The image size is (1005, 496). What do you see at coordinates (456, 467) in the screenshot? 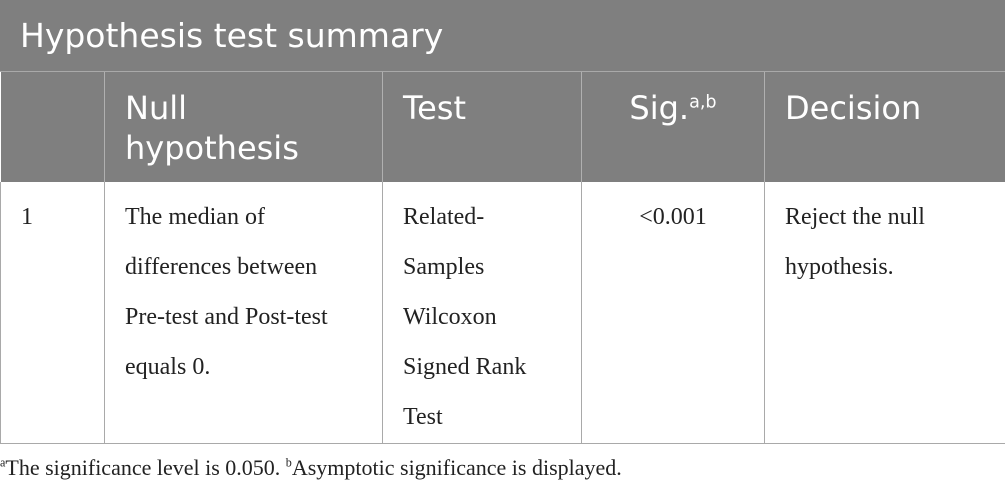
I see `footnote-text: Asymptotic significance is displayed.` at bounding box center [456, 467].